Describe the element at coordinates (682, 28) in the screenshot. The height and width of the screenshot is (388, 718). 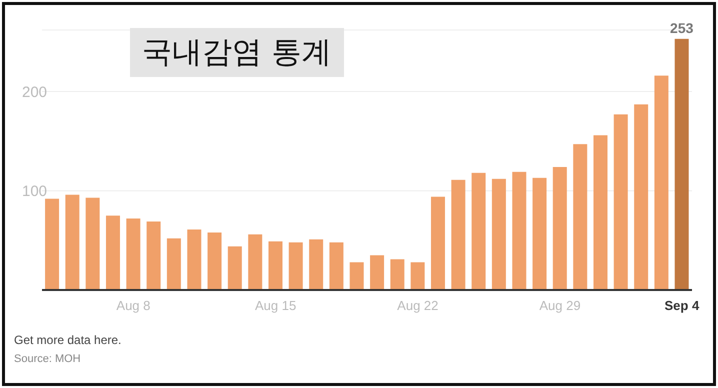
I see `data-label: 253` at that location.